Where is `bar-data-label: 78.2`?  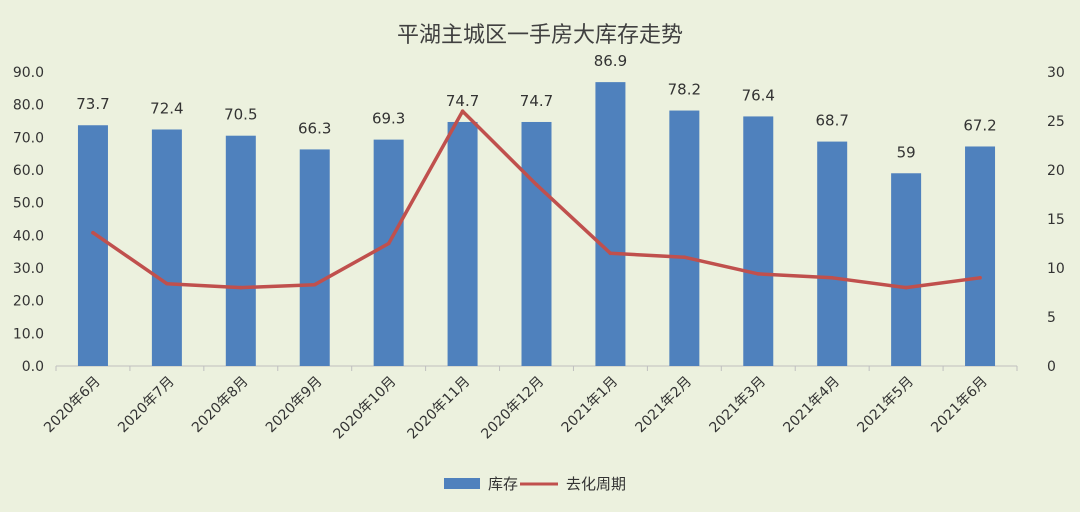
bar-data-label: 78.2 is located at coordinates (684, 90).